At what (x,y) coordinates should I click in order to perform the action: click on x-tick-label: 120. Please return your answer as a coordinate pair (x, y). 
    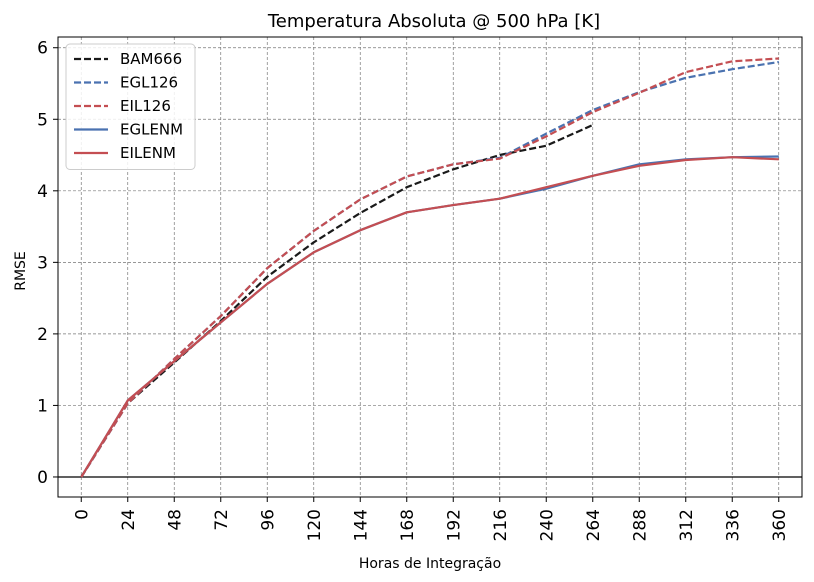
    Looking at the image, I should click on (315, 525).